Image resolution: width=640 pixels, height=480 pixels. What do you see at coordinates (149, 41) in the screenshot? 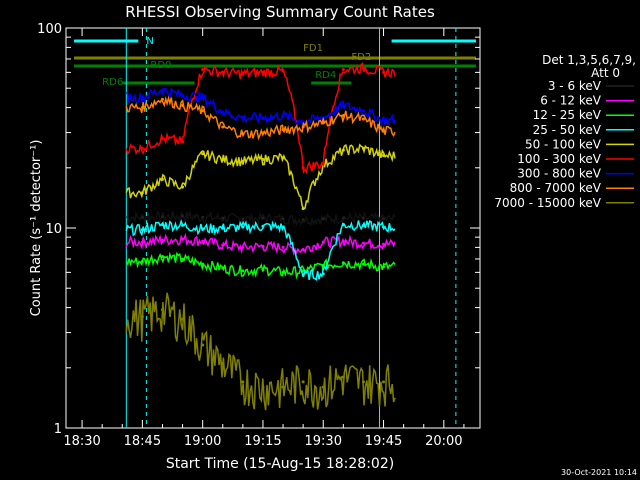
I see `night-label: N` at bounding box center [149, 41].